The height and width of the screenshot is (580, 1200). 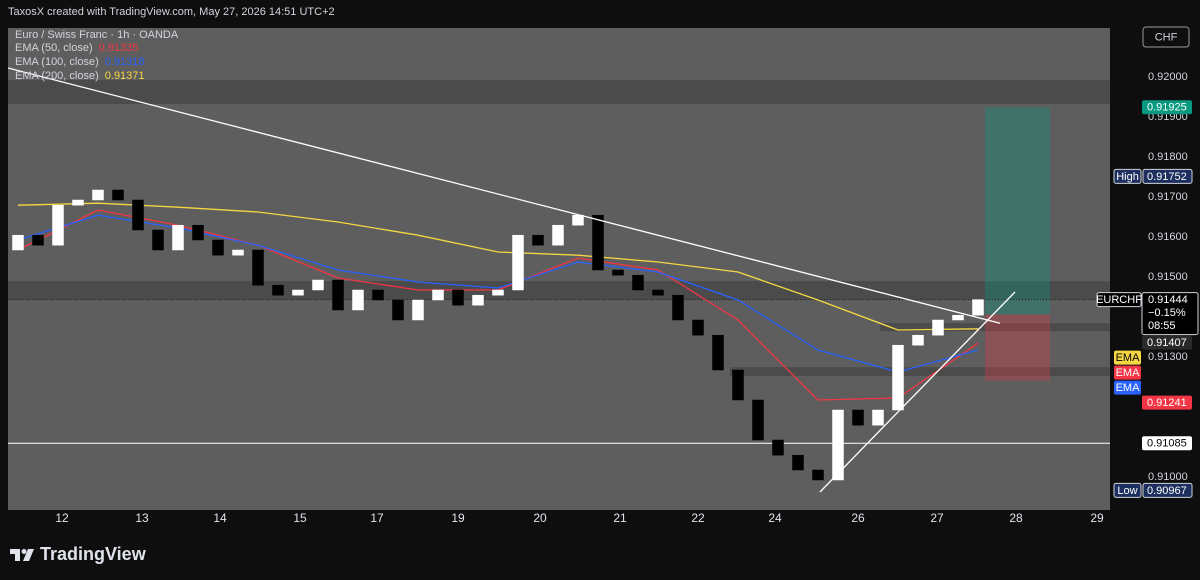 What do you see at coordinates (620, 518) in the screenshot?
I see `x-tick-label: 21` at bounding box center [620, 518].